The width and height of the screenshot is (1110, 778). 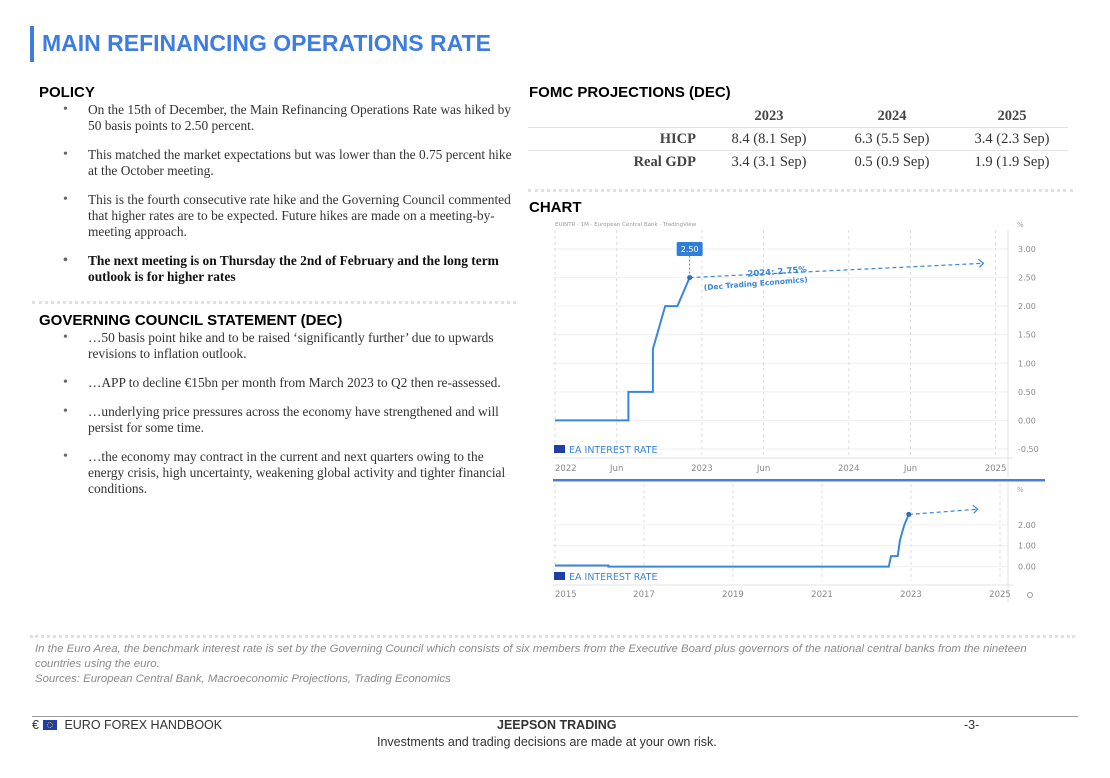 What do you see at coordinates (619, 139) in the screenshot?
I see `row-label: HICP` at bounding box center [619, 139].